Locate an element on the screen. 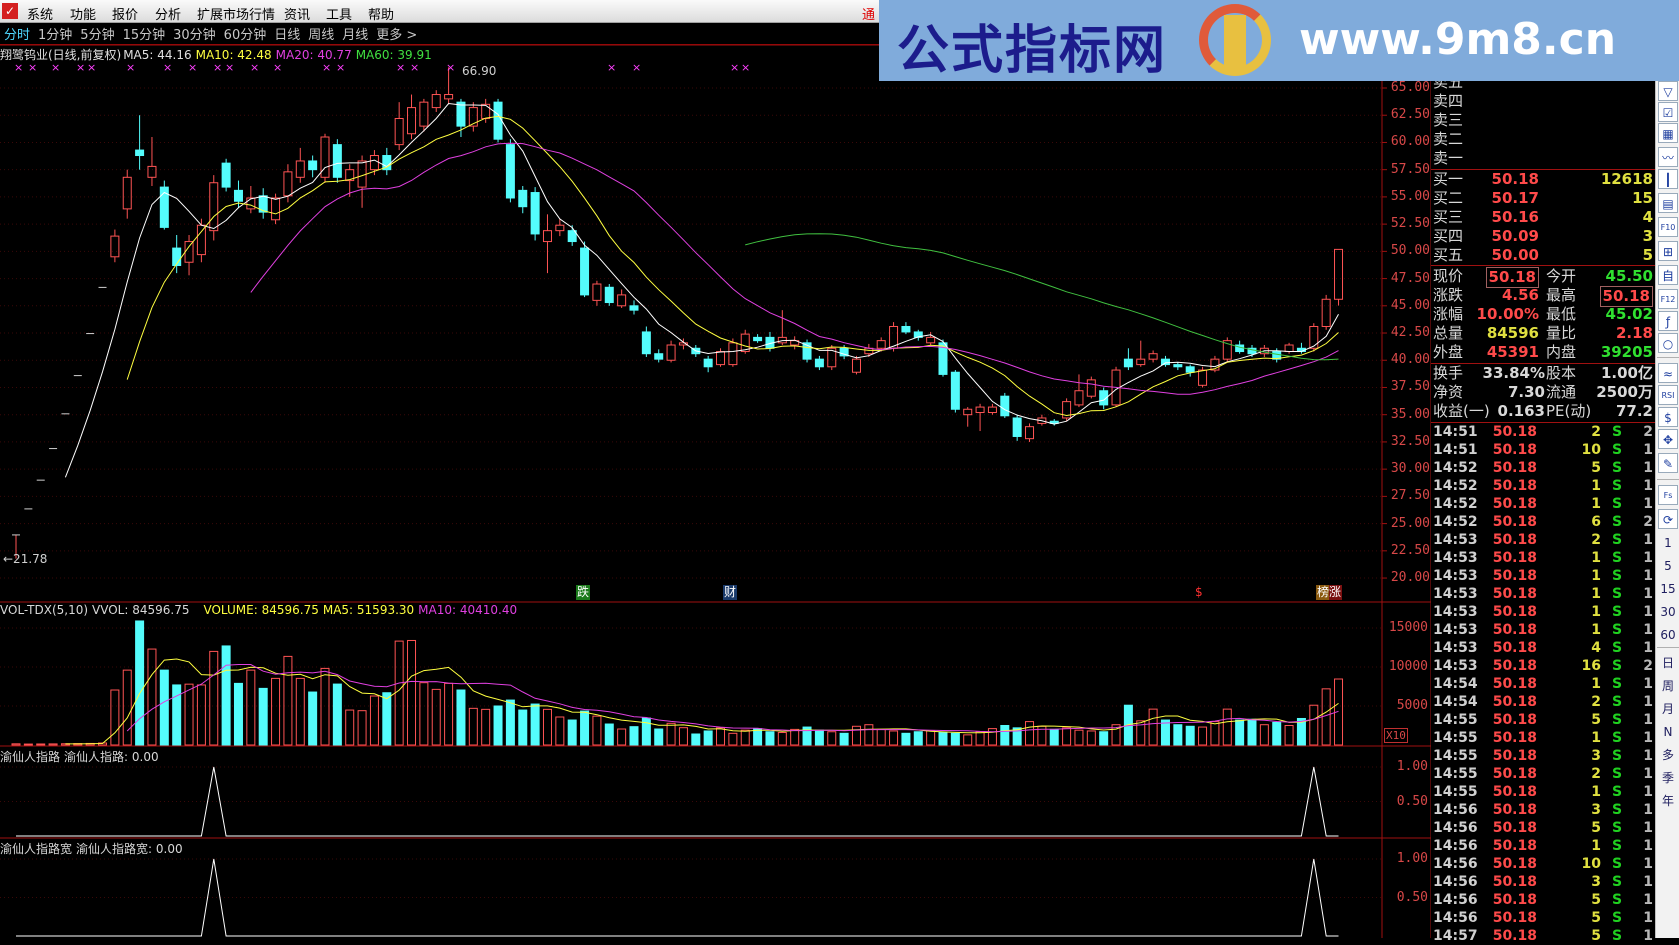 This screenshot has width=1679, height=945. toolbar-period-button: 年 is located at coordinates (1667, 801).